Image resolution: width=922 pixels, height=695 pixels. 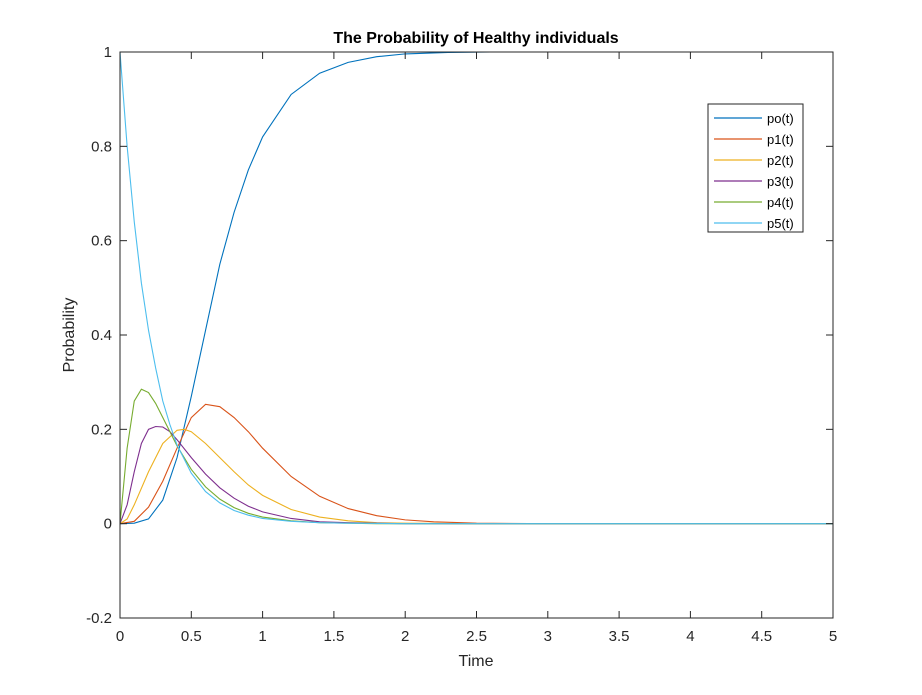 What do you see at coordinates (120, 636) in the screenshot?
I see `x-tick-label: 0` at bounding box center [120, 636].